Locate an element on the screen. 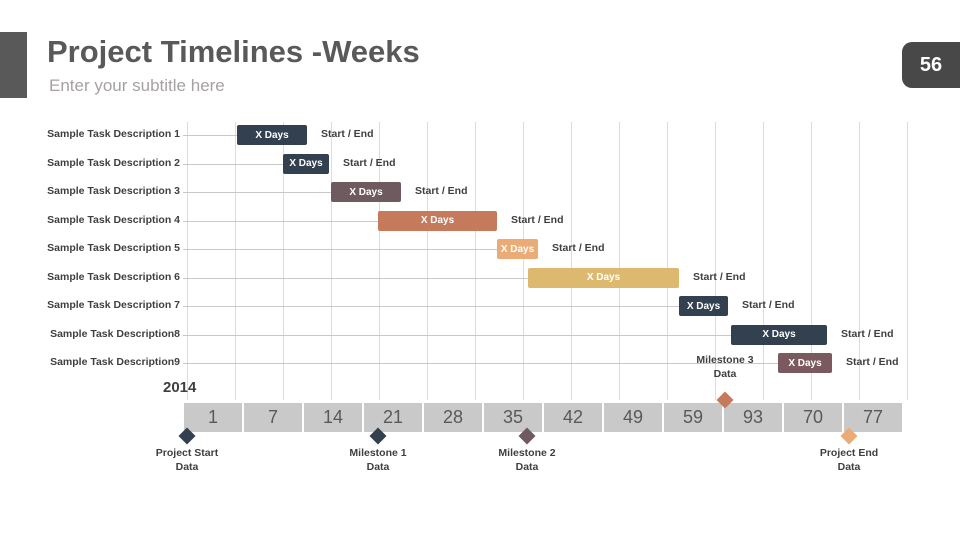  timeline-cell: 42 is located at coordinates (573, 417).